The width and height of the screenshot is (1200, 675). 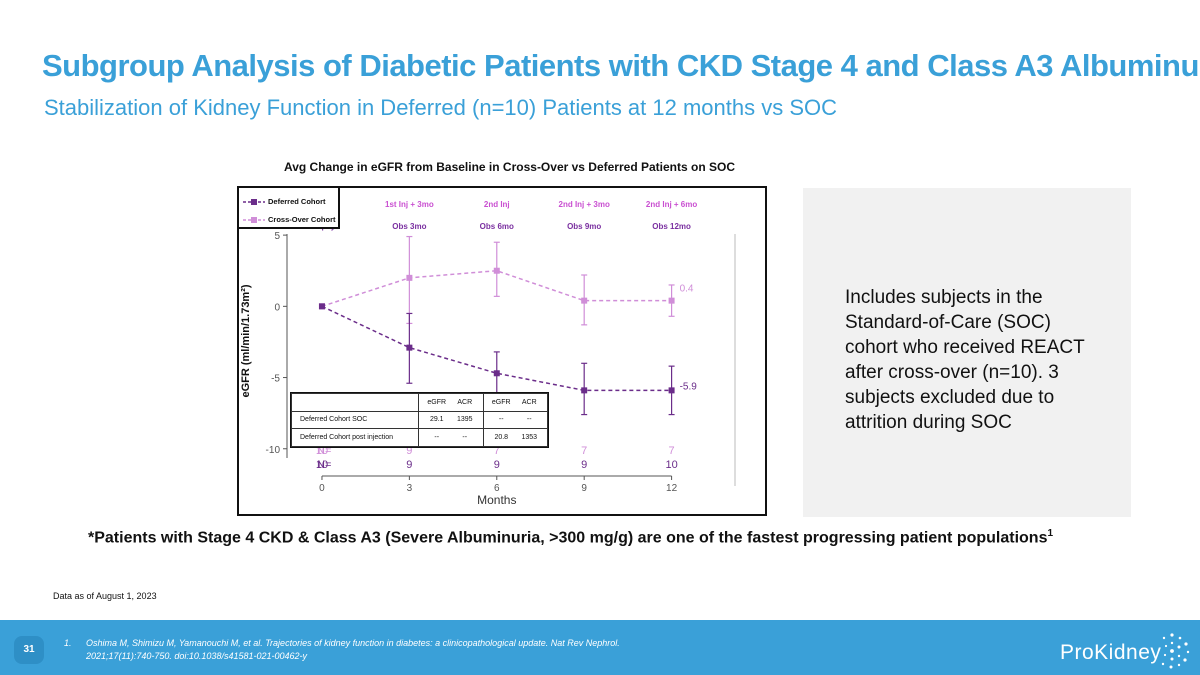 What do you see at coordinates (515, 437) in the screenshot?
I see `inset-cell-group-2: 20.8 1353` at bounding box center [515, 437].